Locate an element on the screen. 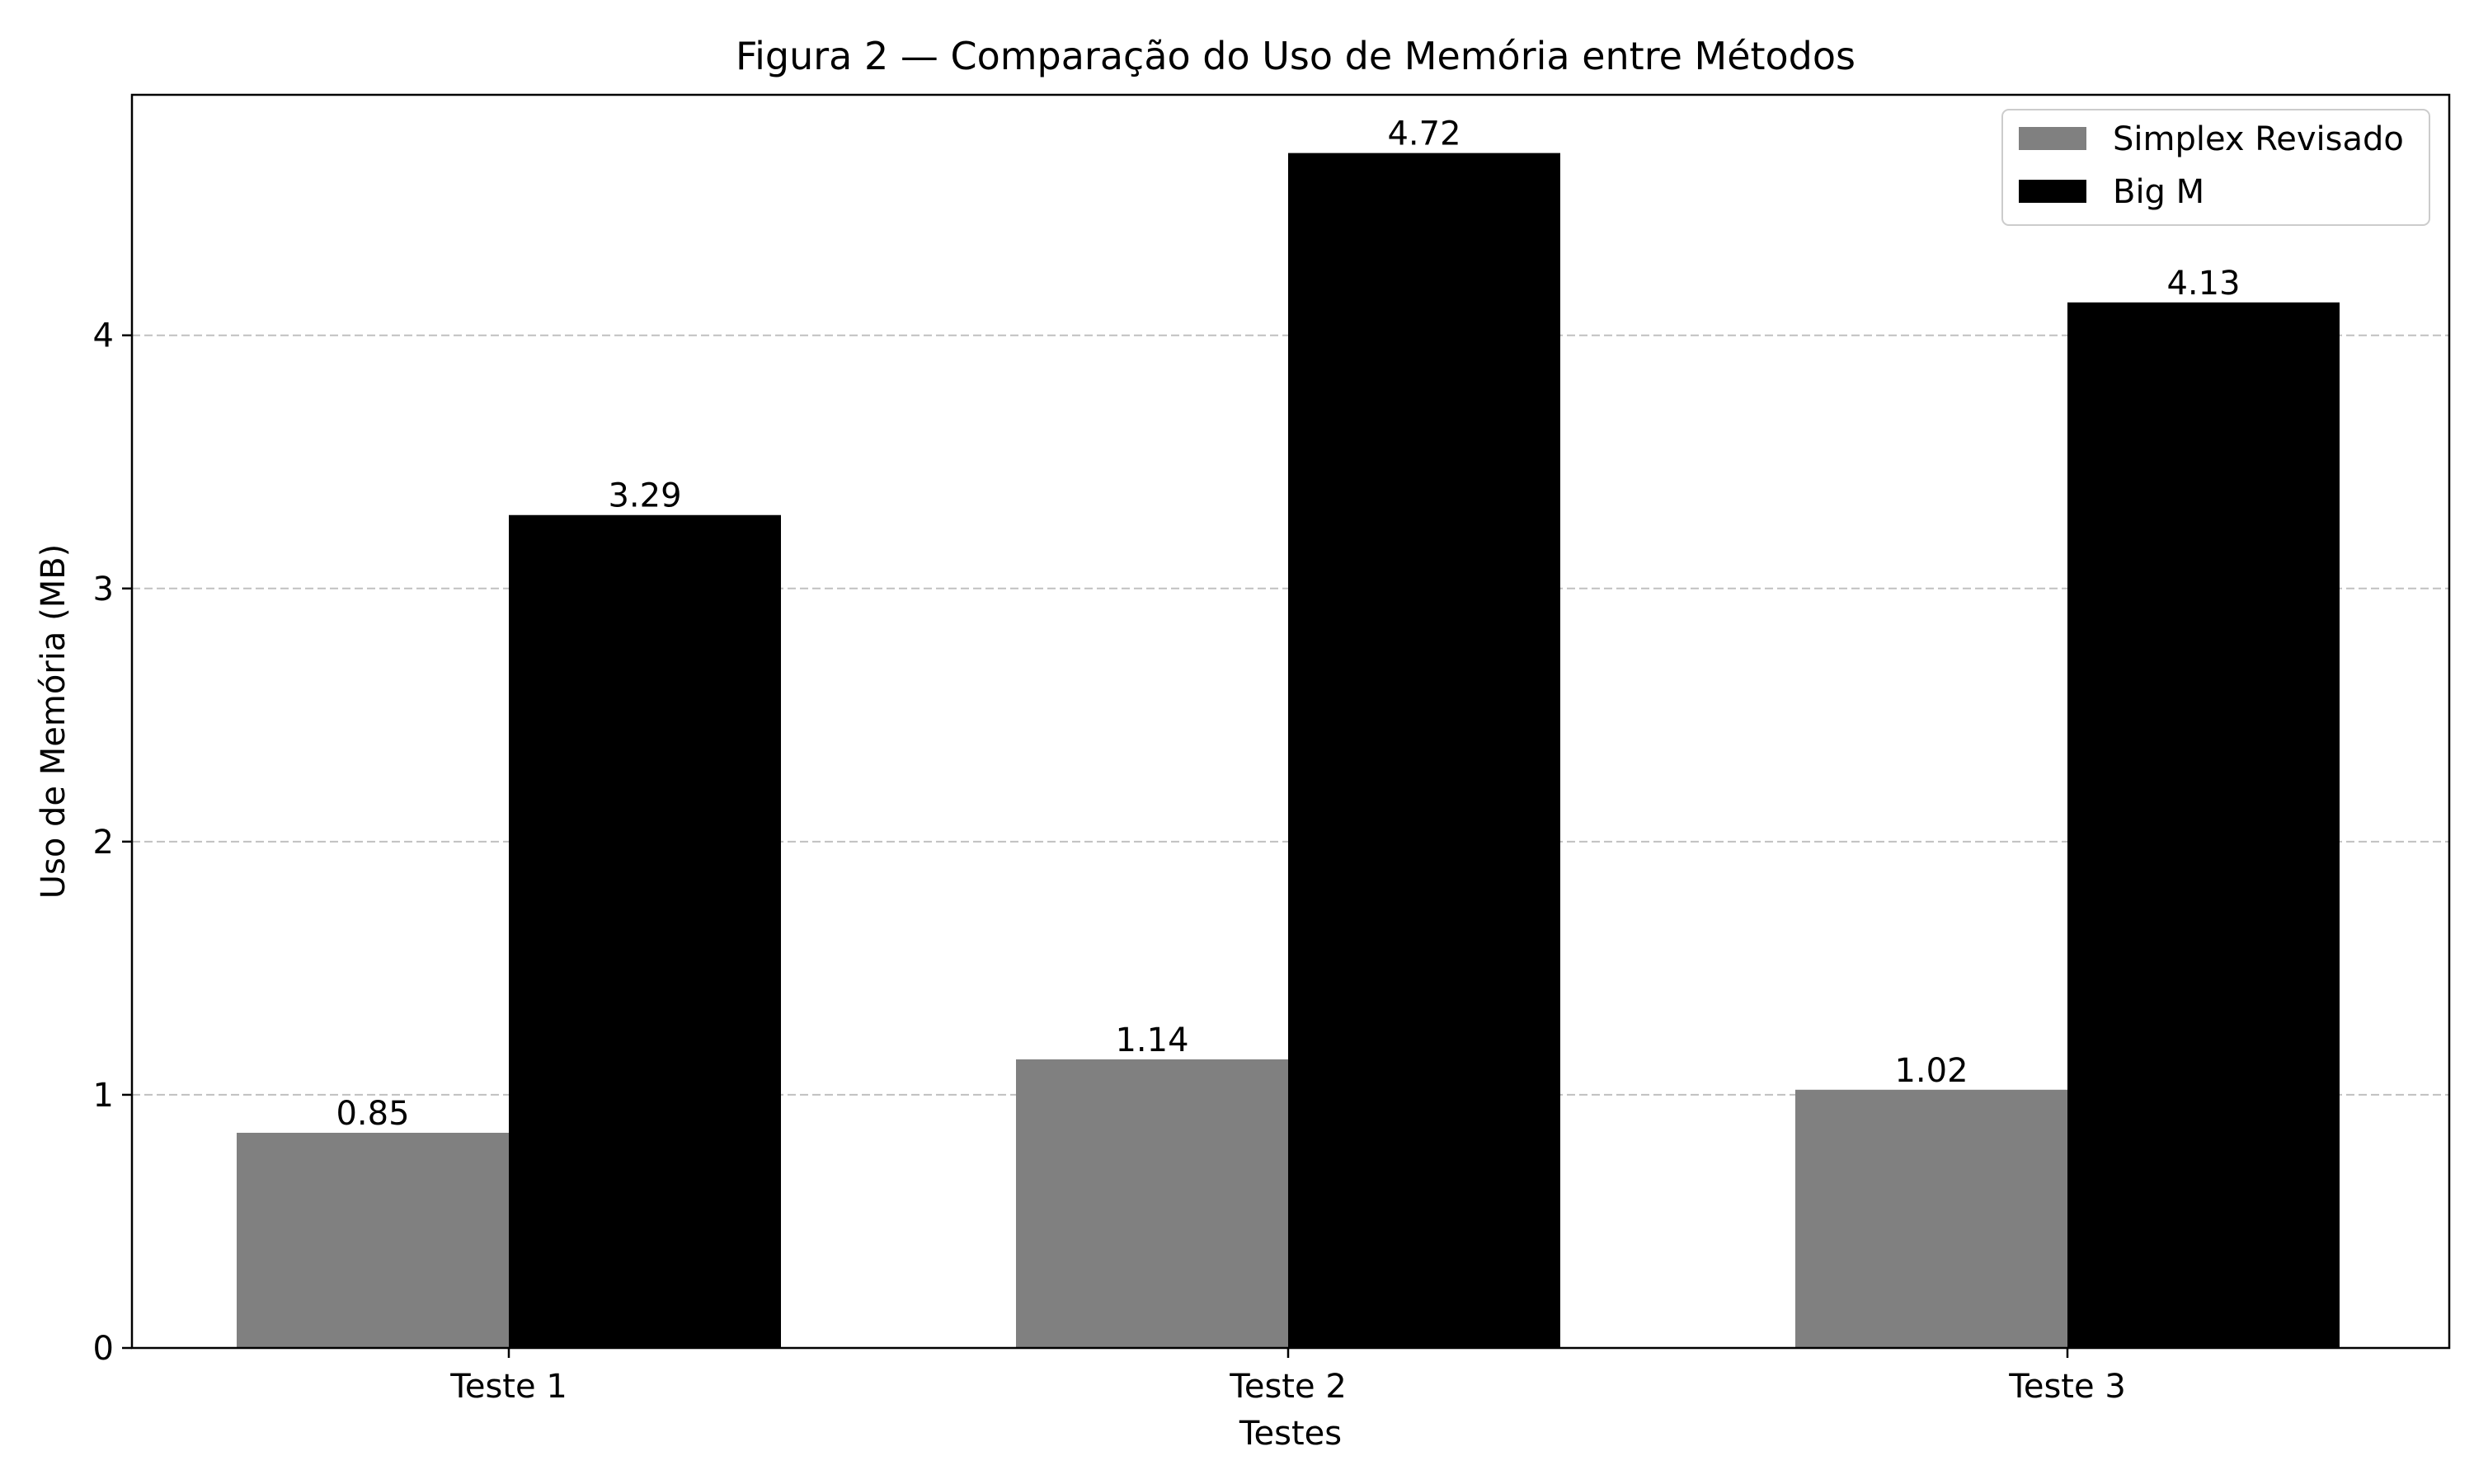 The image size is (2474, 1484). y-tick-label-1: 1 is located at coordinates (103, 1096).